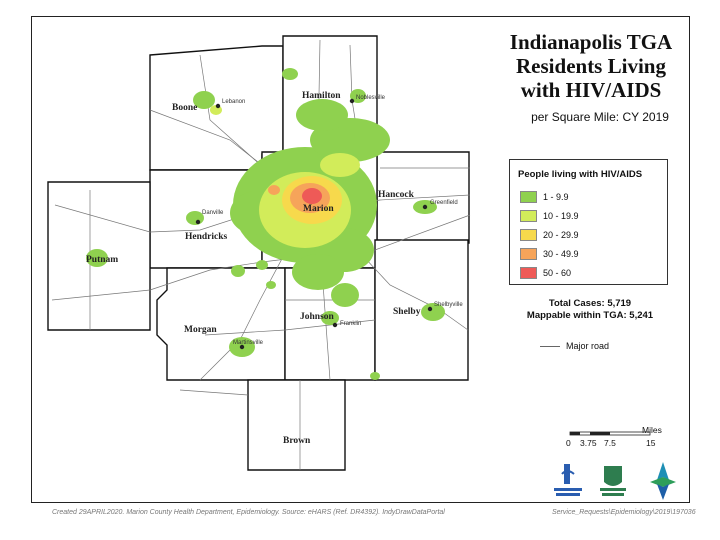  I want to click on county-label-marion: Marion, so click(318, 209).